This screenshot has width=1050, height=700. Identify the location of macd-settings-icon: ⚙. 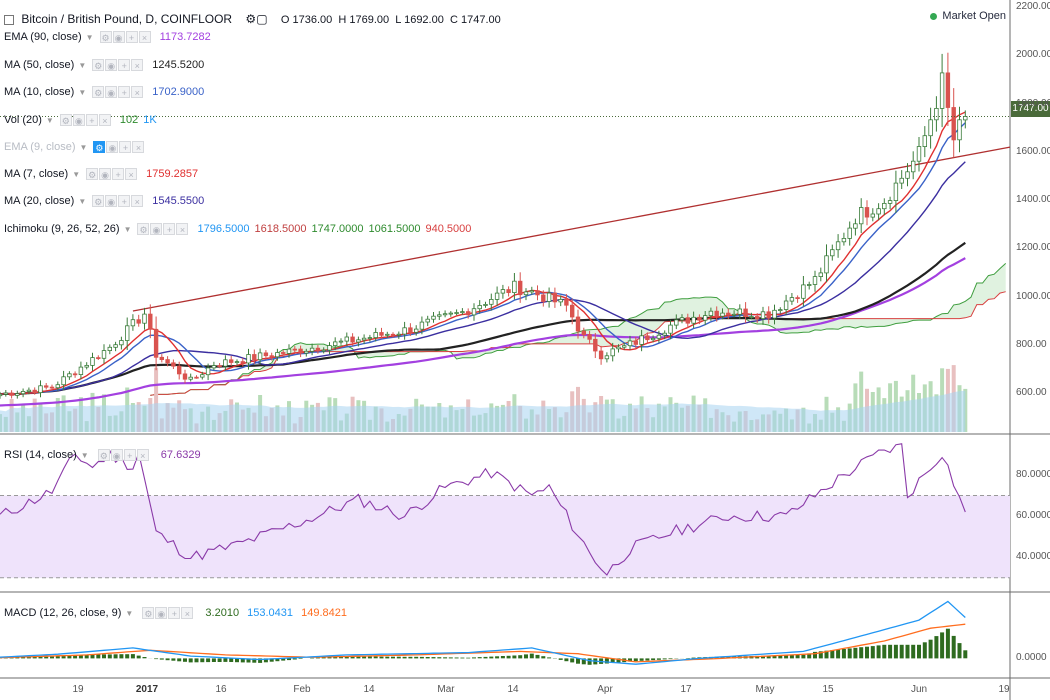
(148, 613).